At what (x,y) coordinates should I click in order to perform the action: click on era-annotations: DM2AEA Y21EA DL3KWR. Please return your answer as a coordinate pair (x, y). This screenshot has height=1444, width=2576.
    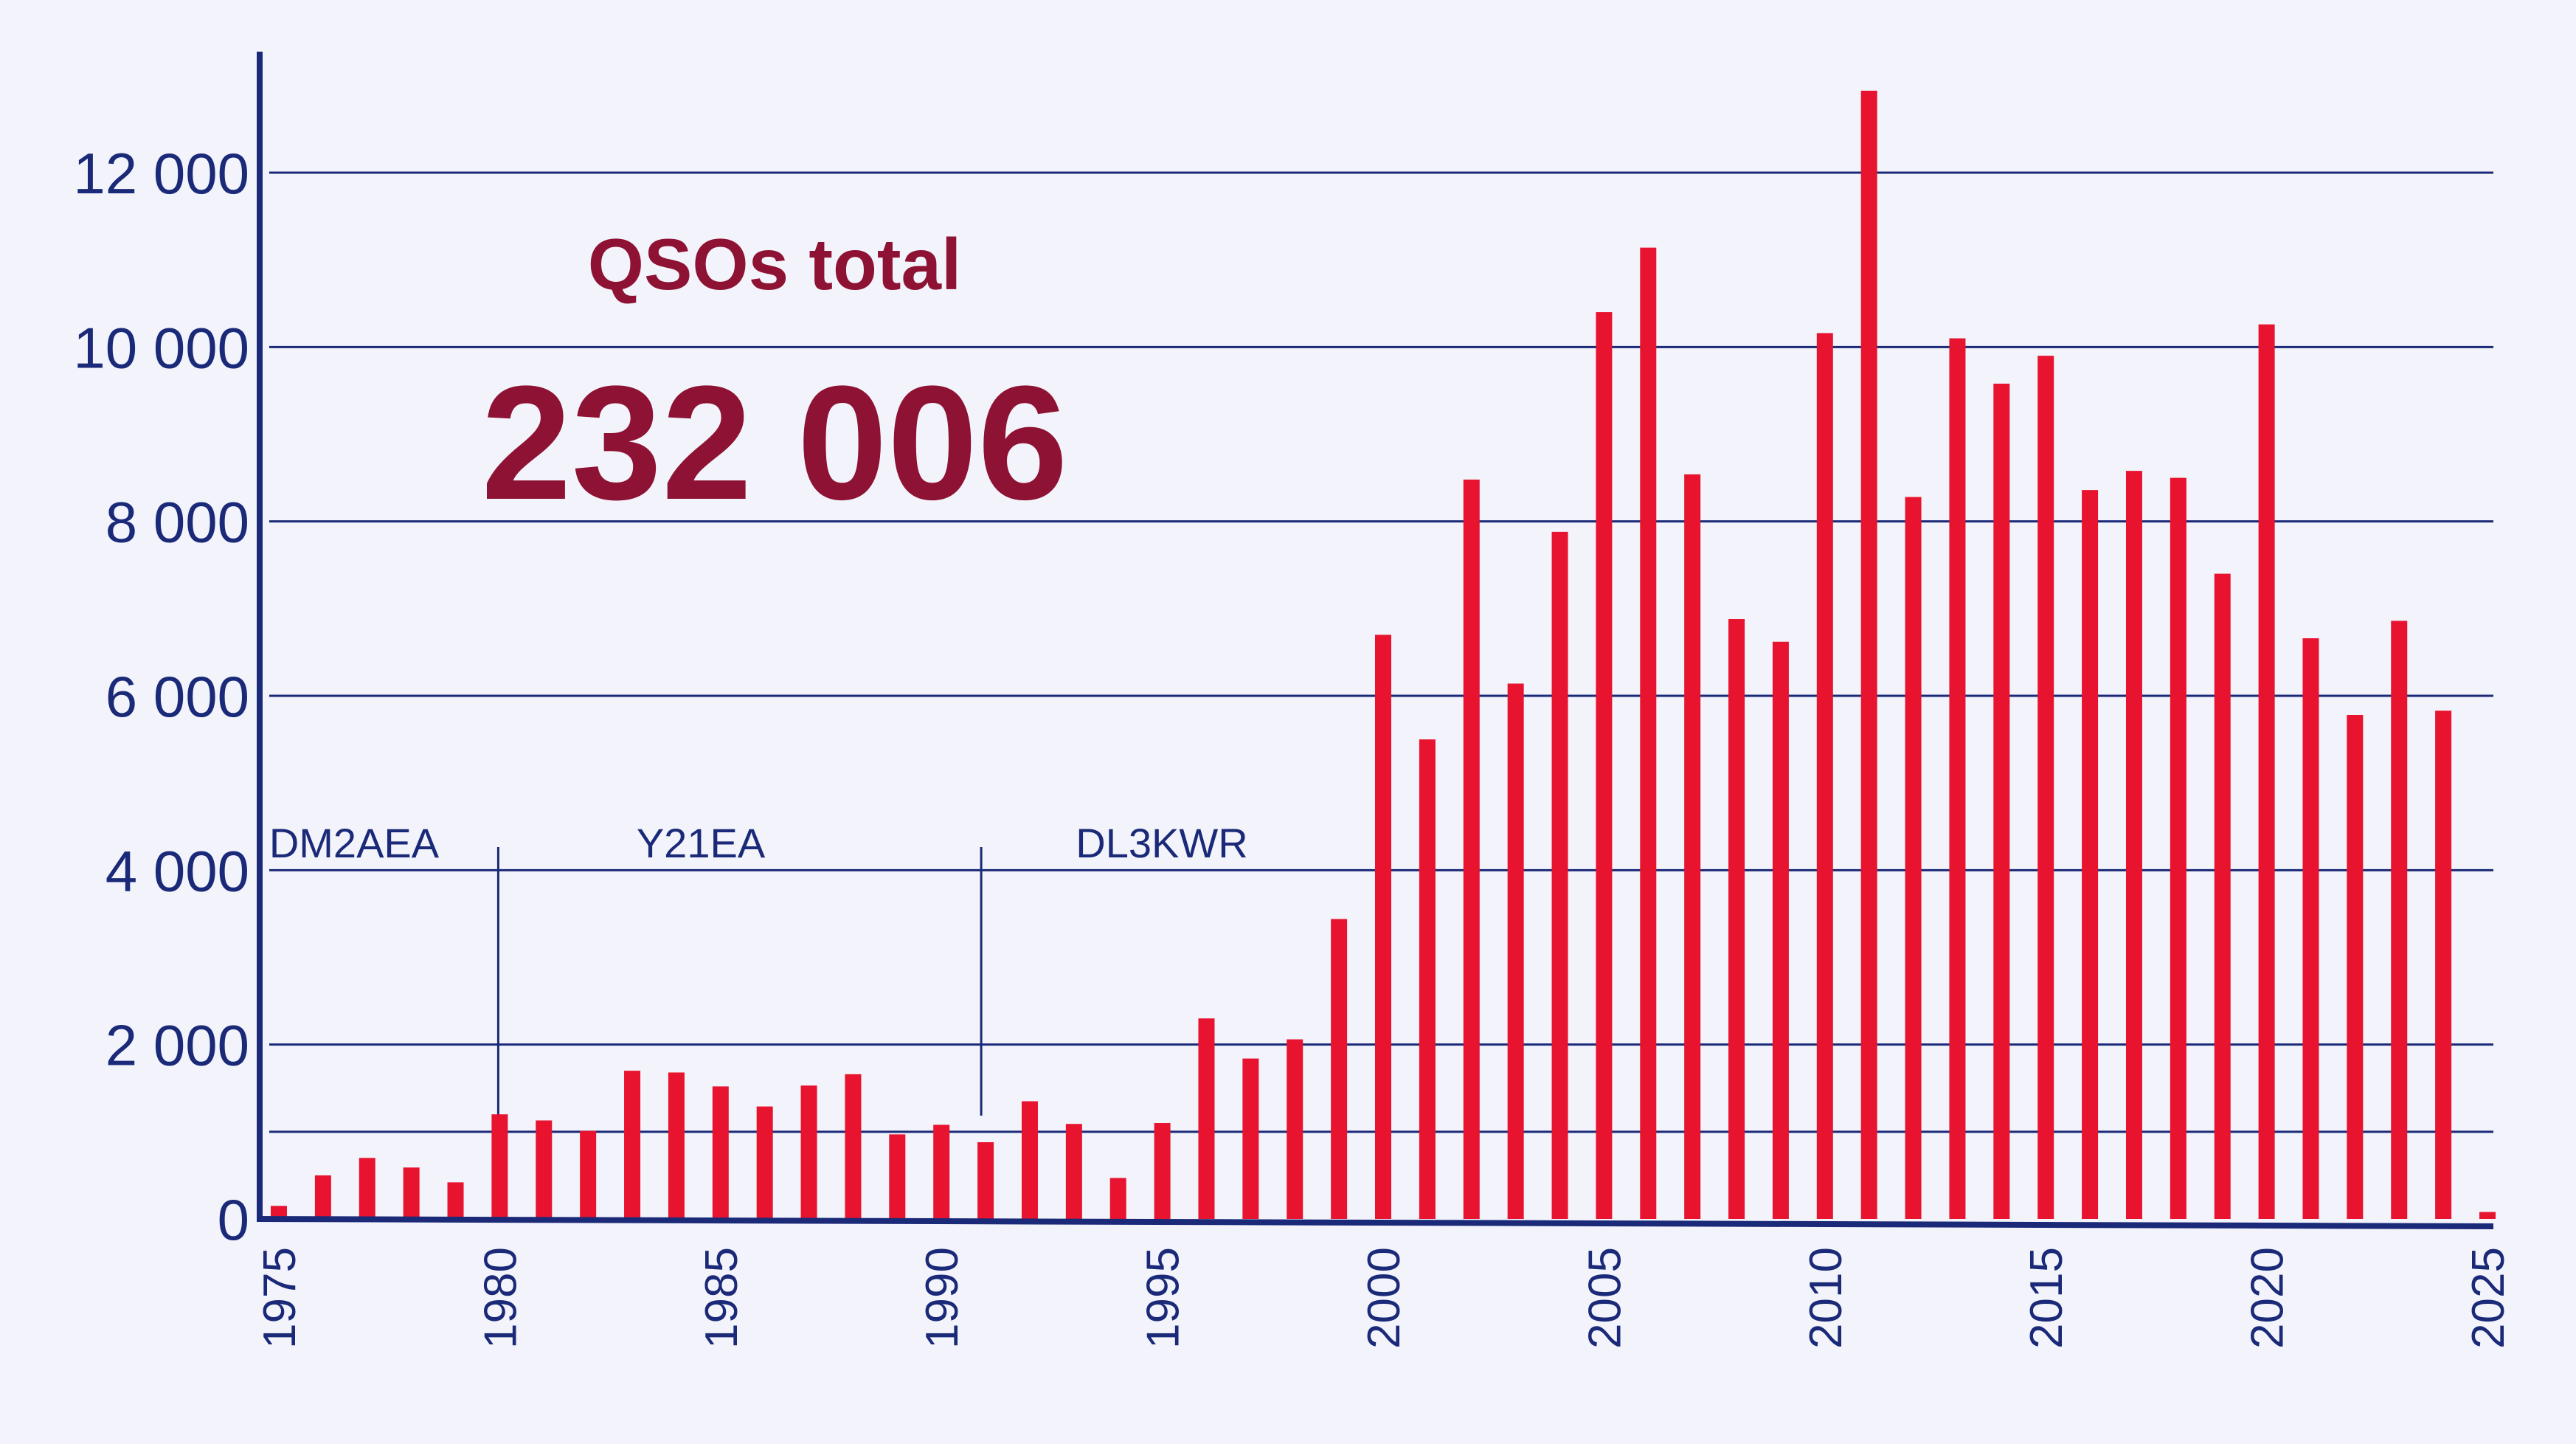
    Looking at the image, I should click on (758, 968).